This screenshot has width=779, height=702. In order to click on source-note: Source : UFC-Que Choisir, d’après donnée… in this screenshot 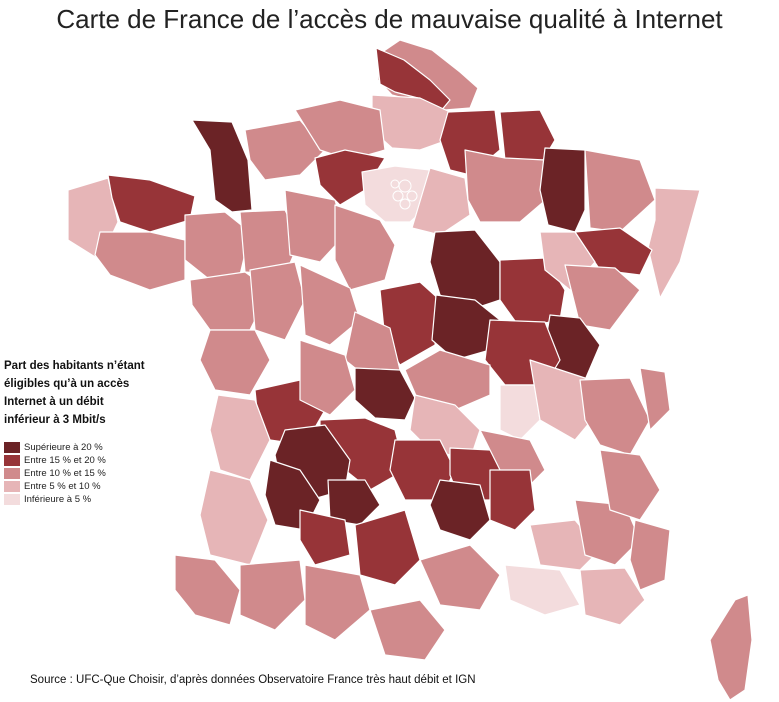, I will do `click(253, 680)`.